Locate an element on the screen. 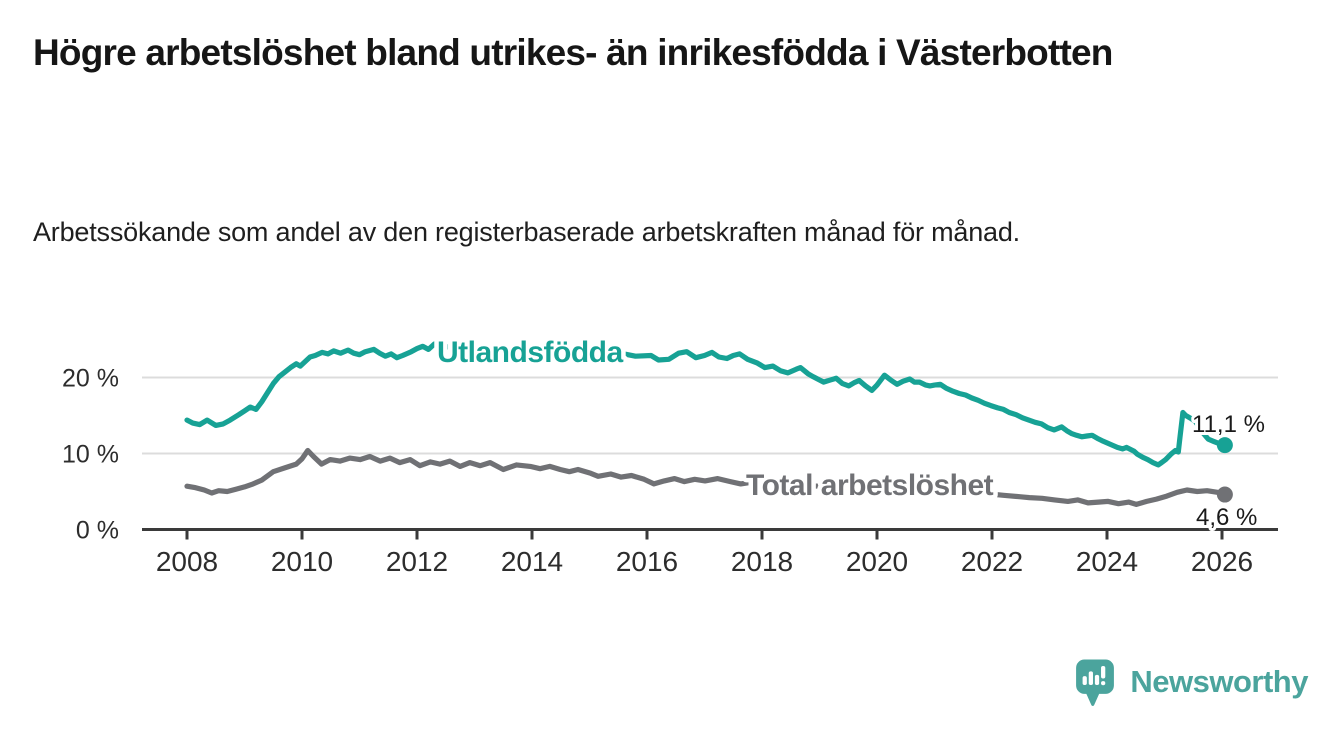  x-axis-label: 2026 is located at coordinates (1222, 561).